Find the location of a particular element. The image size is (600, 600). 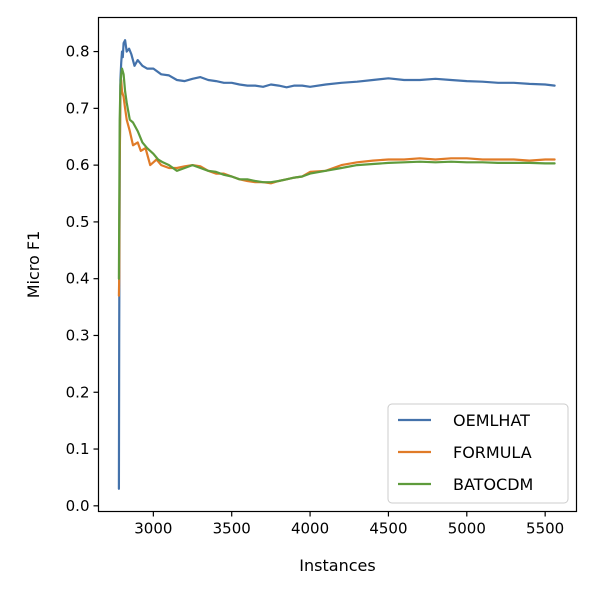

legend: OEMLHAT FORMULA BATOCDM is located at coordinates (478, 453).